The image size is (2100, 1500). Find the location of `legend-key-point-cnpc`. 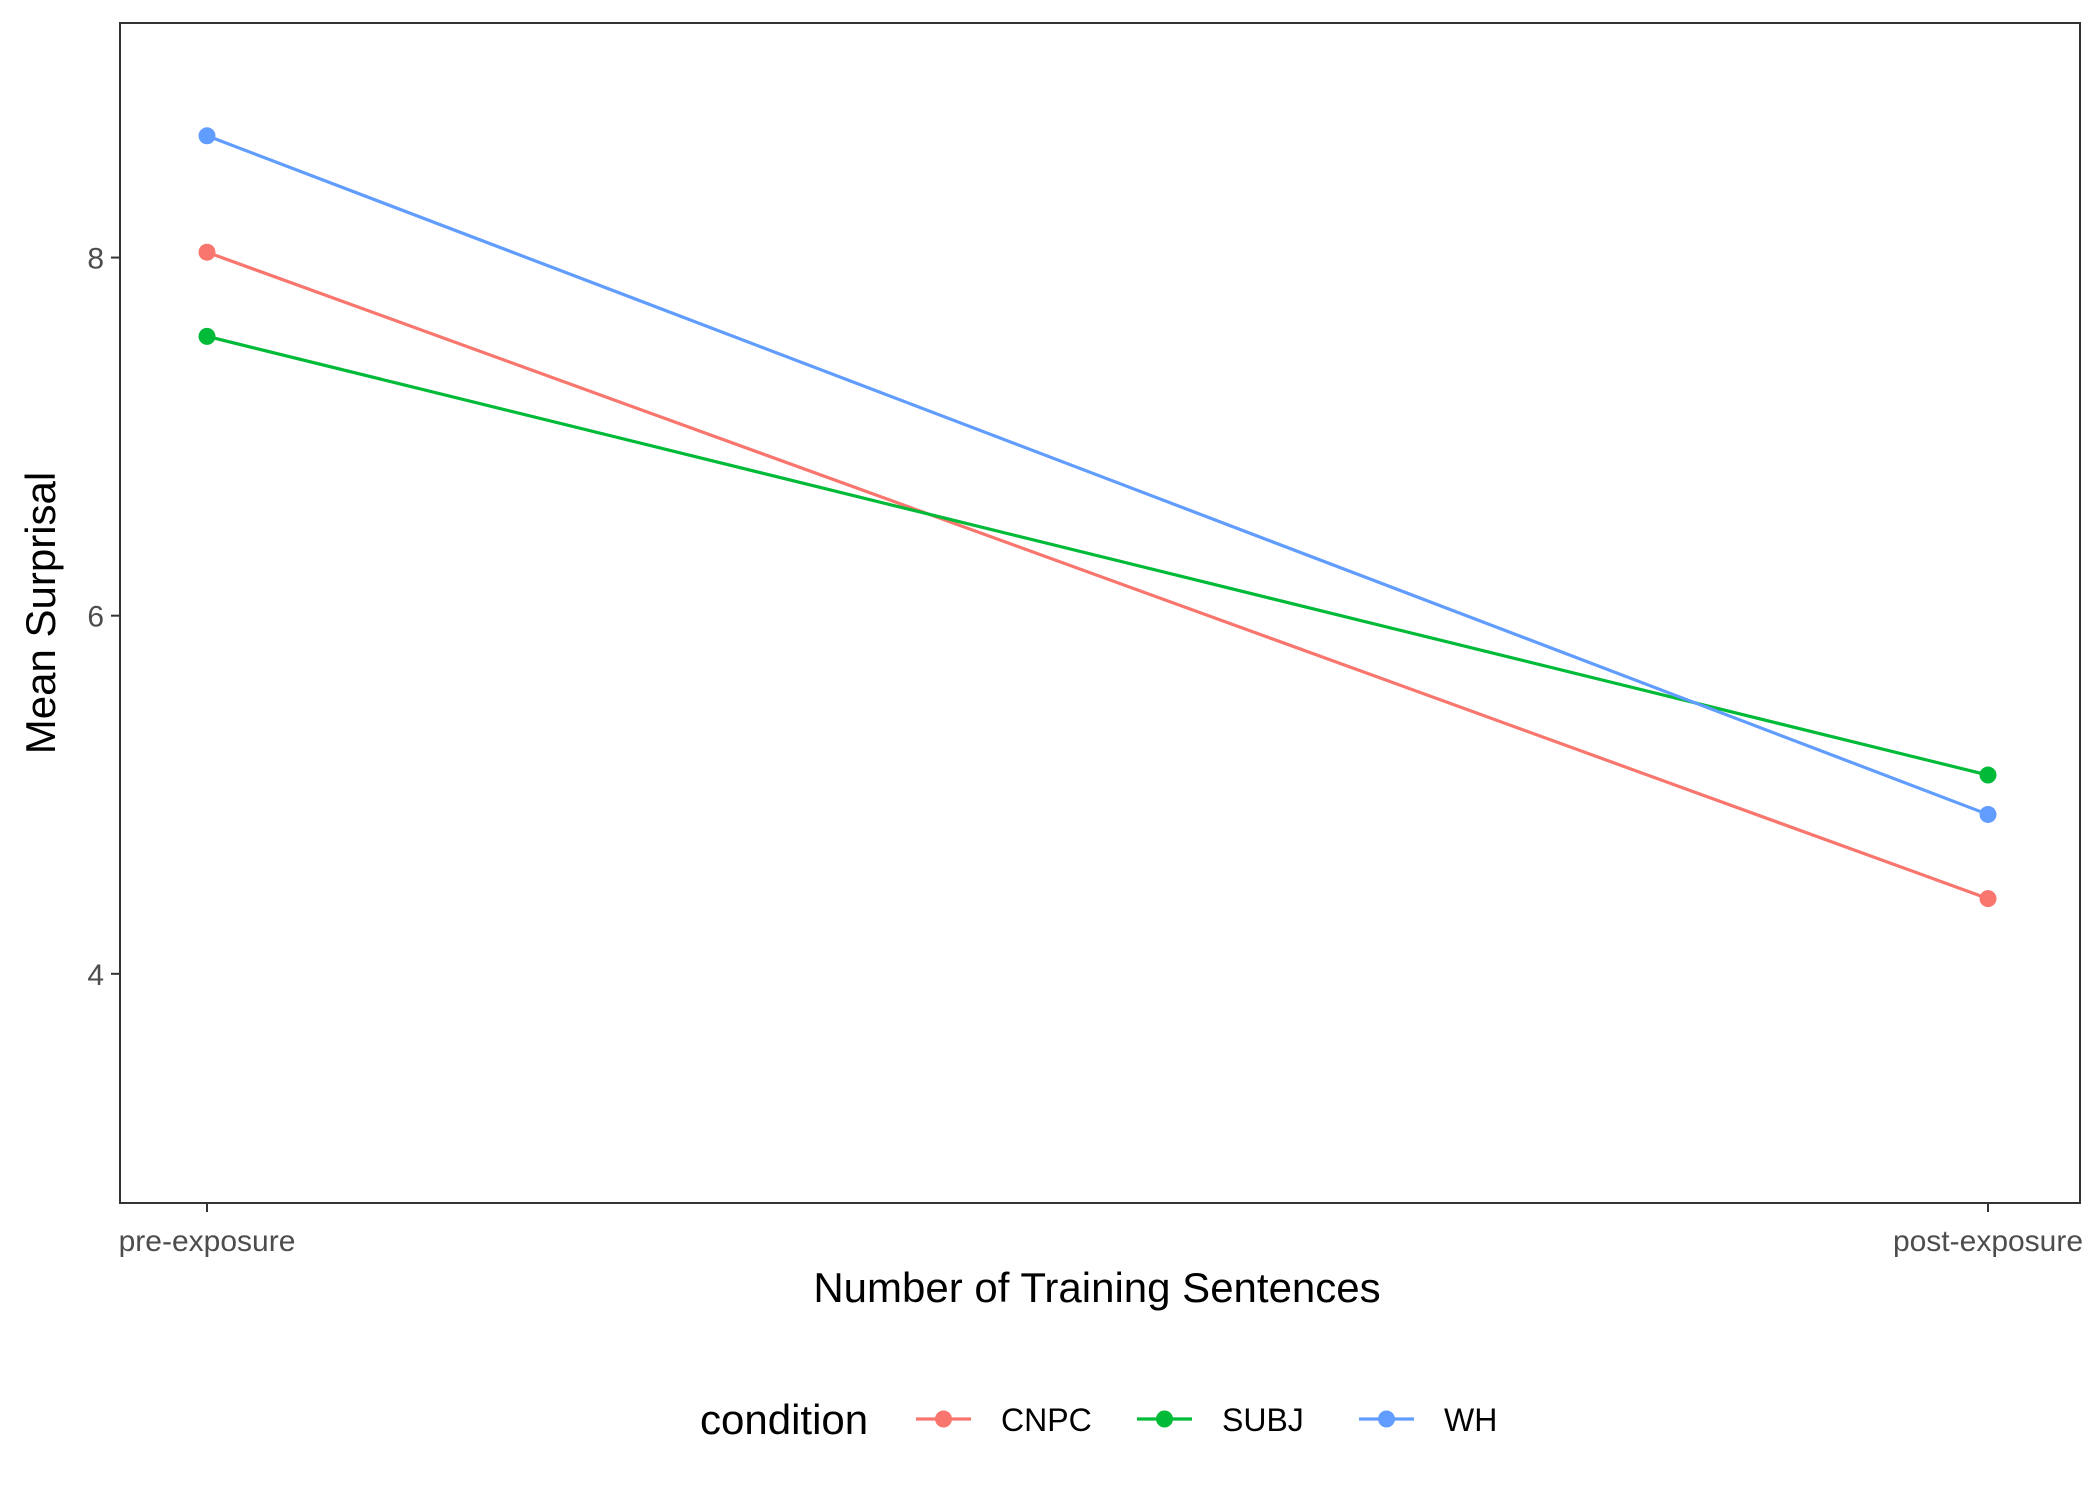

legend-key-point-cnpc is located at coordinates (943, 1419).